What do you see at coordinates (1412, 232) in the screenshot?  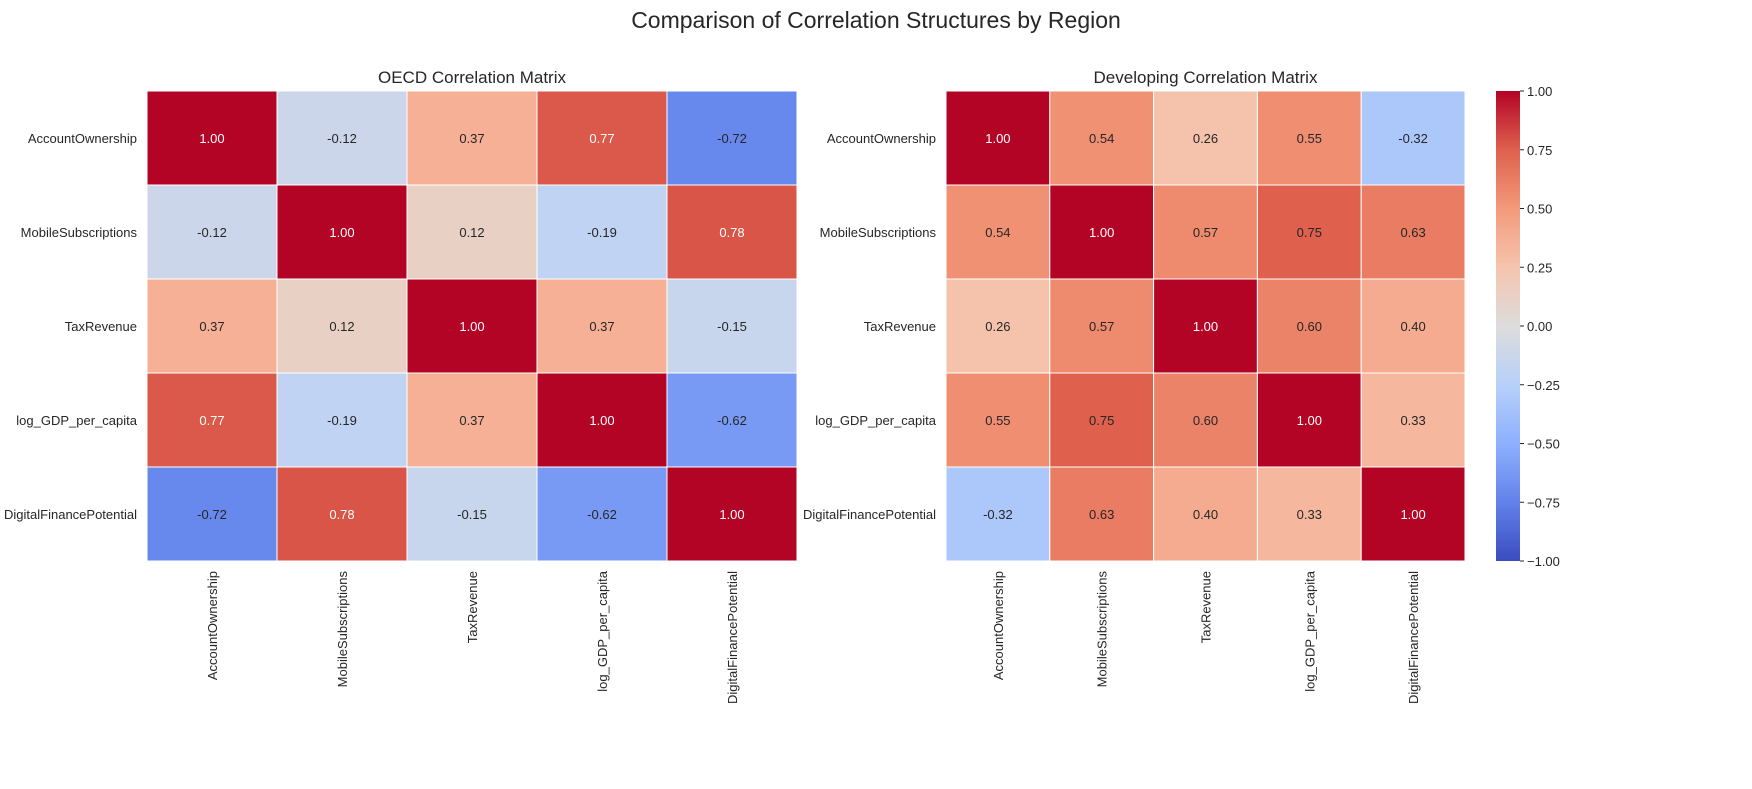 I see `cell-value-label: 0.63` at bounding box center [1412, 232].